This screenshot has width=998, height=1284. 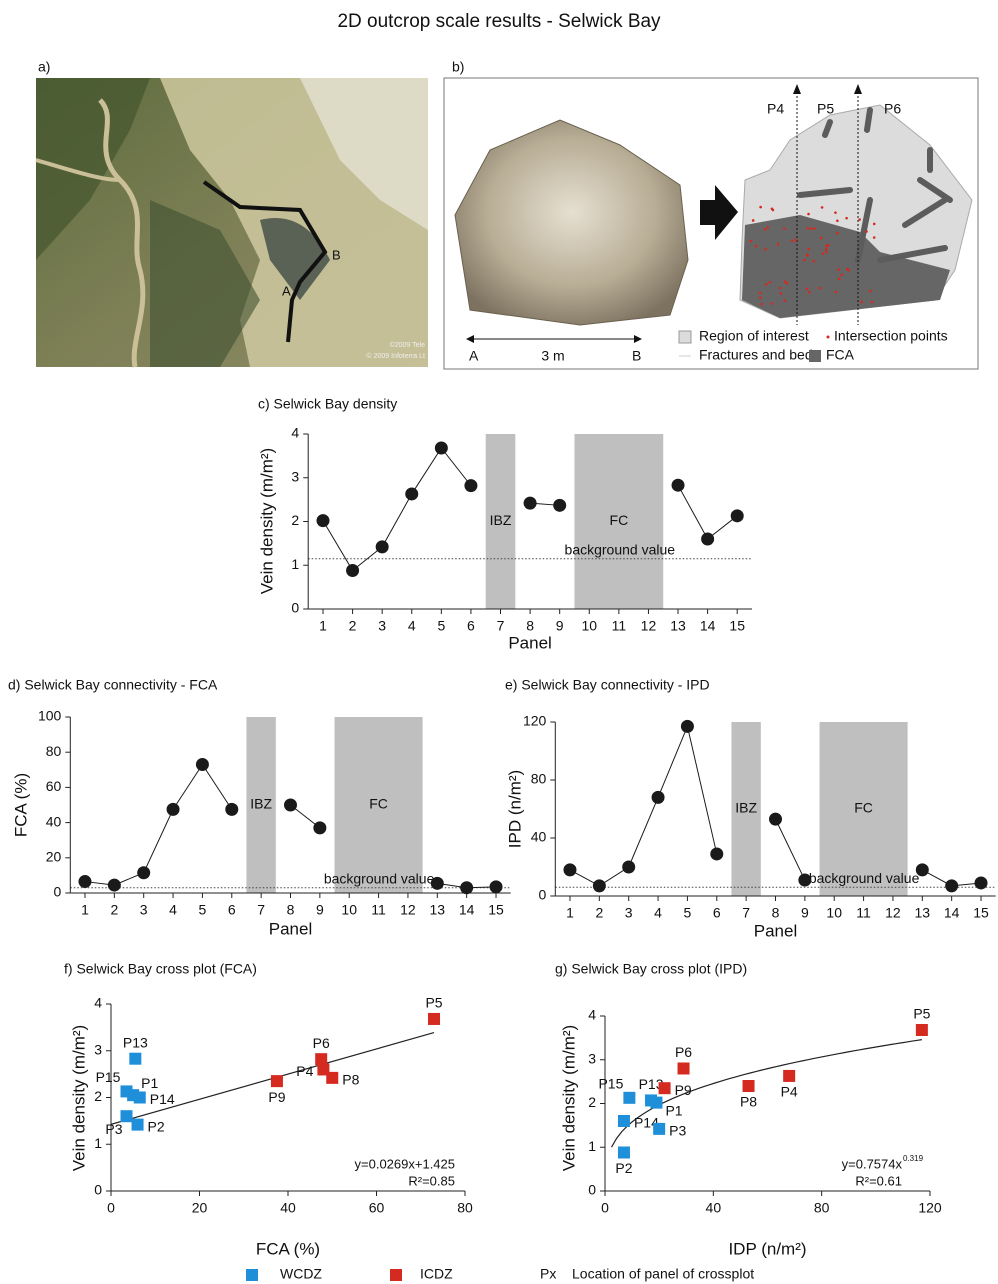 What do you see at coordinates (467, 910) in the screenshot?
I see `x-tick-label: 14` at bounding box center [467, 910].